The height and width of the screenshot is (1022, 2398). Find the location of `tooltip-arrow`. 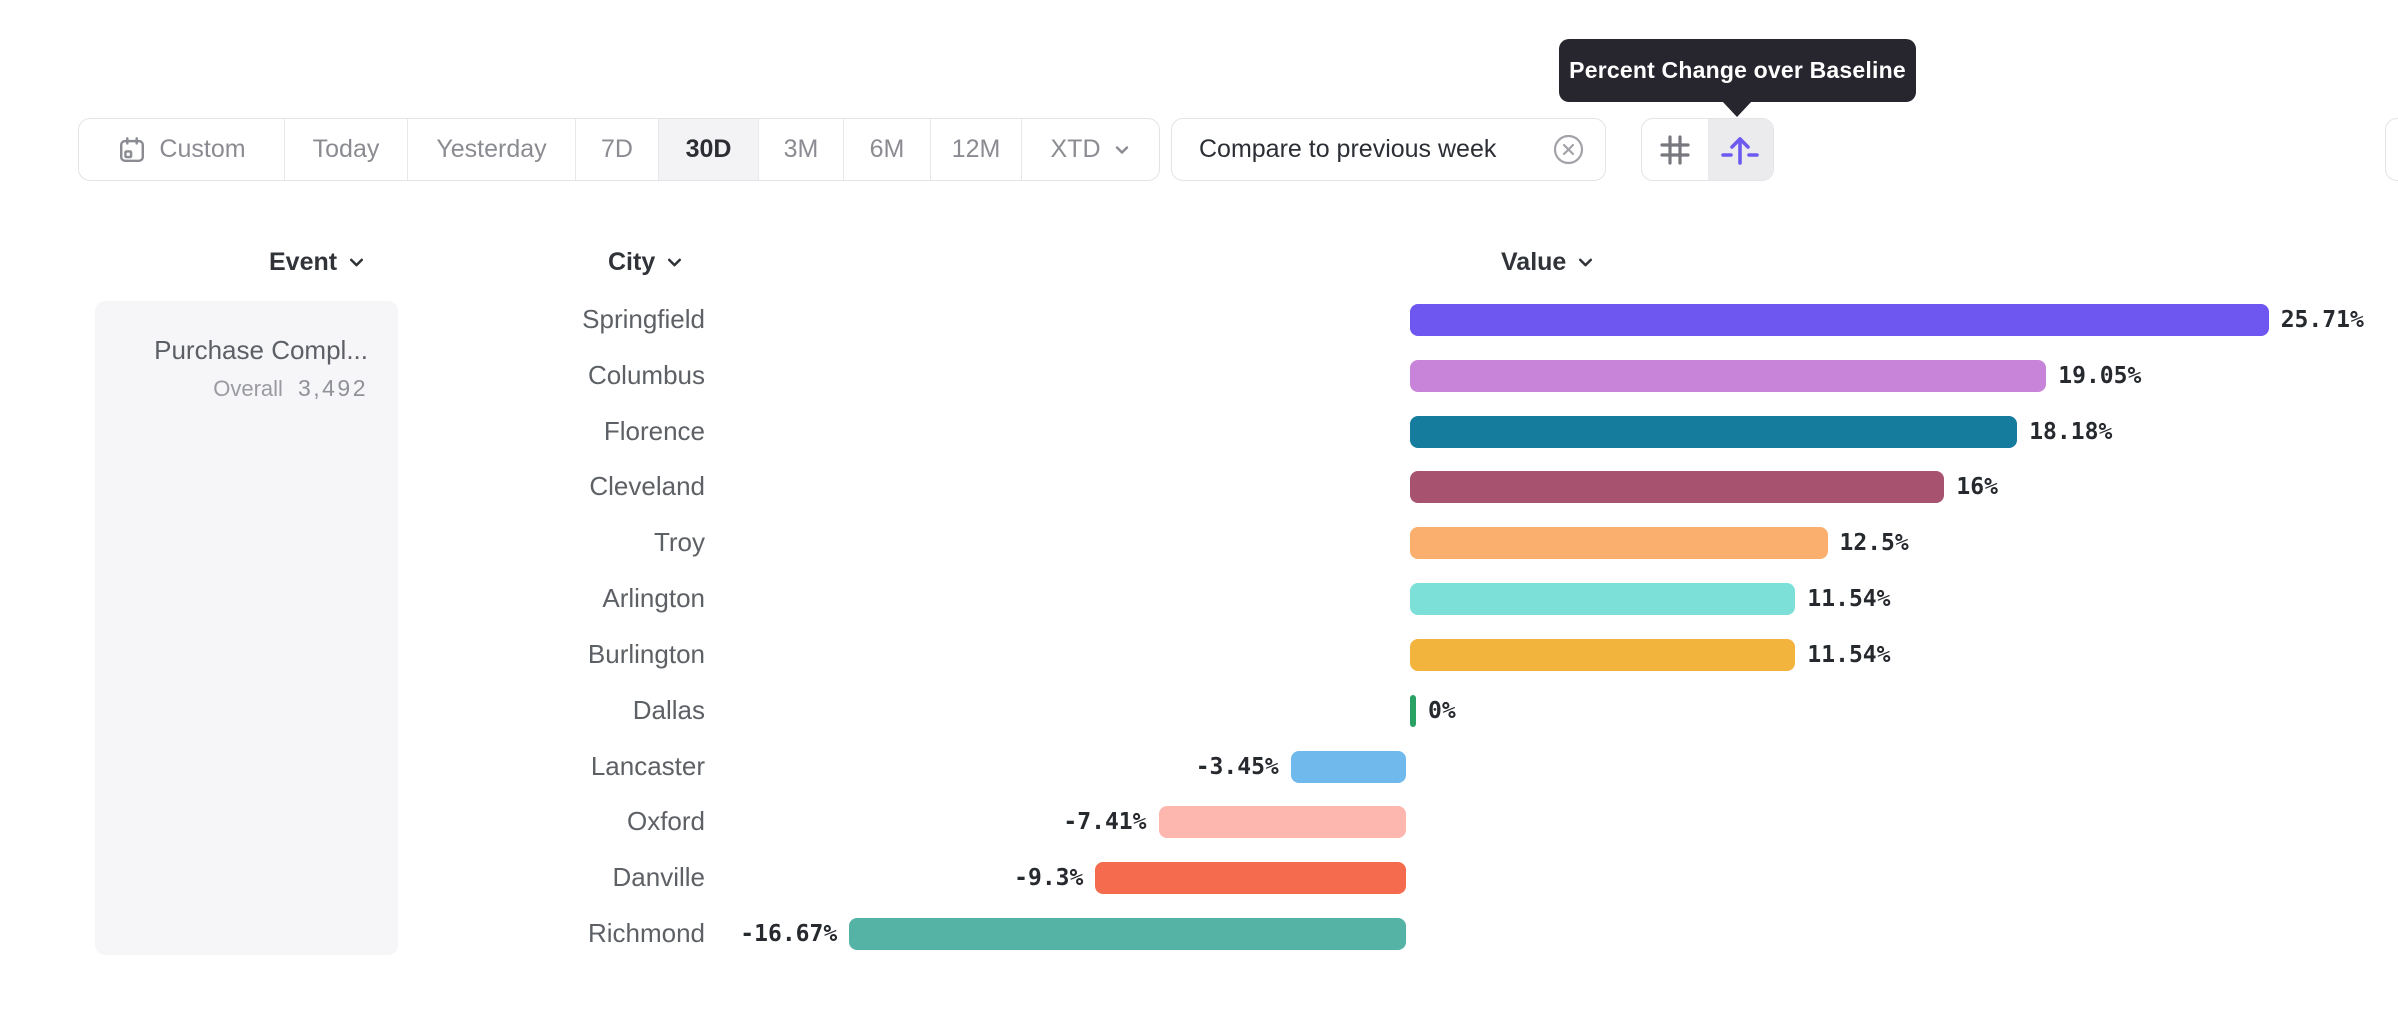

tooltip-arrow is located at coordinates (1737, 109).